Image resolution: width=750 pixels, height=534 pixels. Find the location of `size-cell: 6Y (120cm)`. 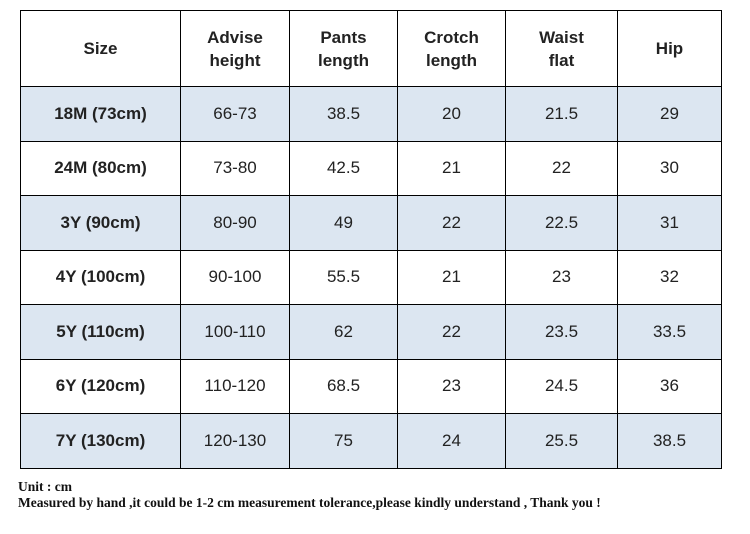

size-cell: 6Y (120cm) is located at coordinates (100, 386).